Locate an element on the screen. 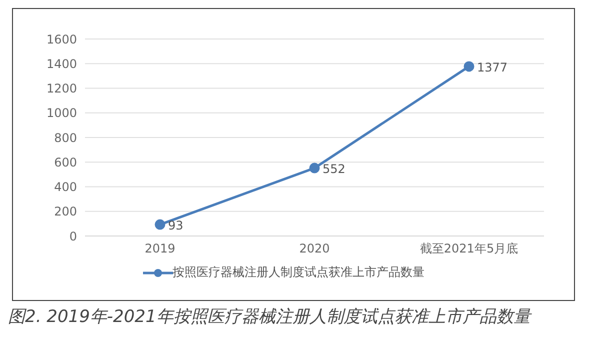  y-tick-label: 200 is located at coordinates (65, 211).